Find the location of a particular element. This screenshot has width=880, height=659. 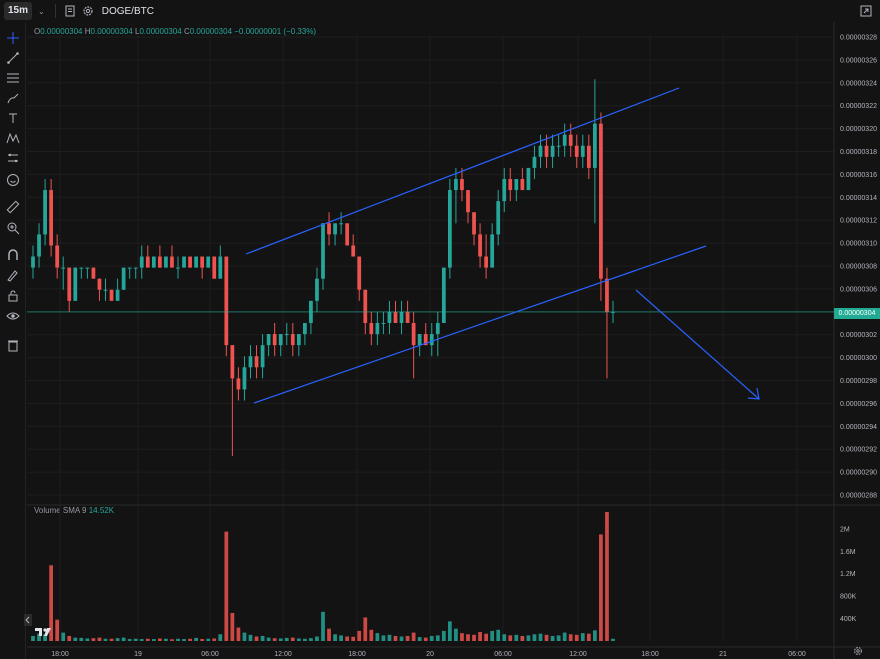

emoji-icon is located at coordinates (13, 180).